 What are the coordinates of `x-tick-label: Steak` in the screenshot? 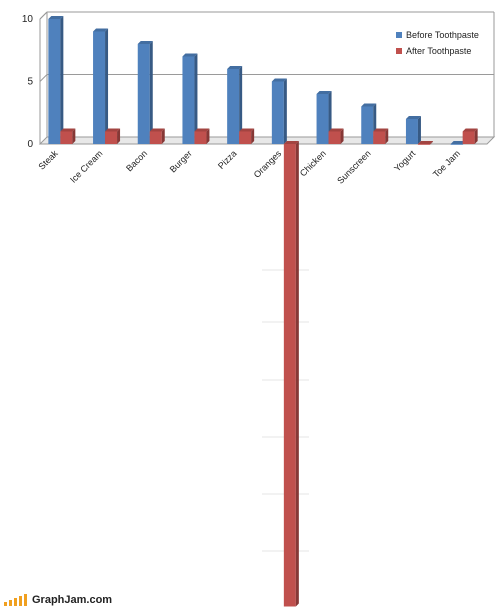 It's located at (48, 160).